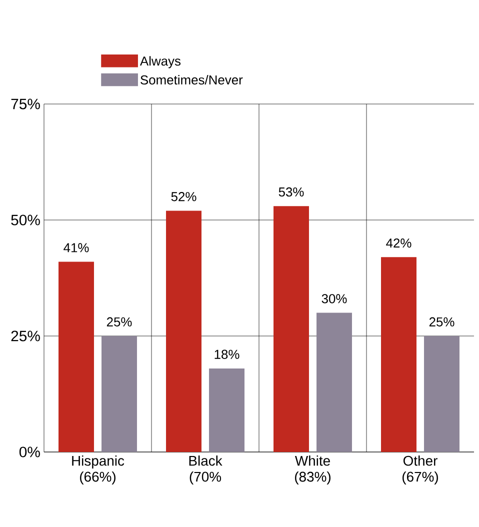  Describe the element at coordinates (25, 336) in the screenshot. I see `y-tick-label: 25%` at that location.